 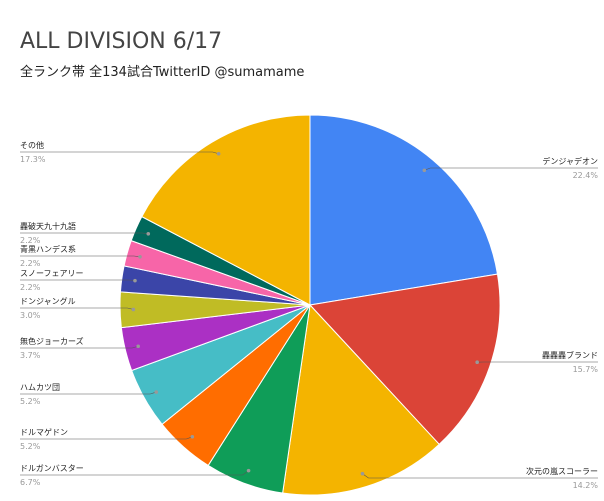 I want to click on slice-label: ドルガンバスター, so click(x=52, y=468).